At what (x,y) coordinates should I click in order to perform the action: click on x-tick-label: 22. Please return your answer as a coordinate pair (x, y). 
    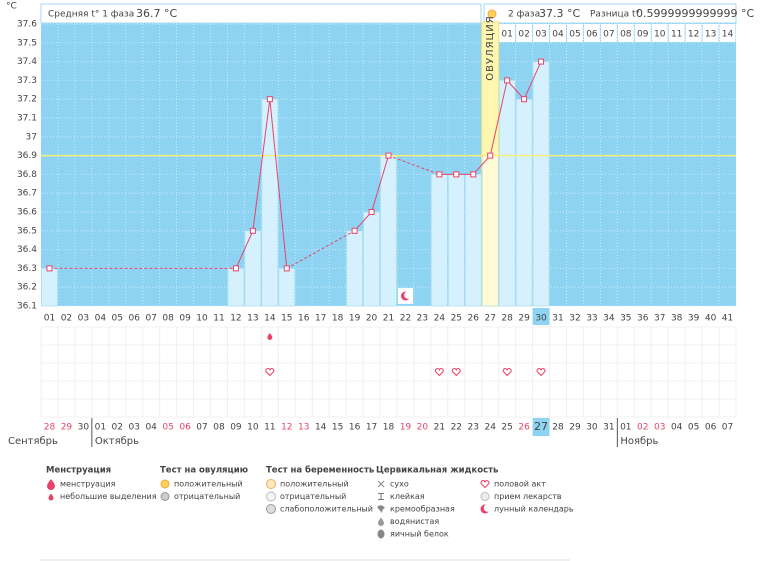
    Looking at the image, I should click on (405, 319).